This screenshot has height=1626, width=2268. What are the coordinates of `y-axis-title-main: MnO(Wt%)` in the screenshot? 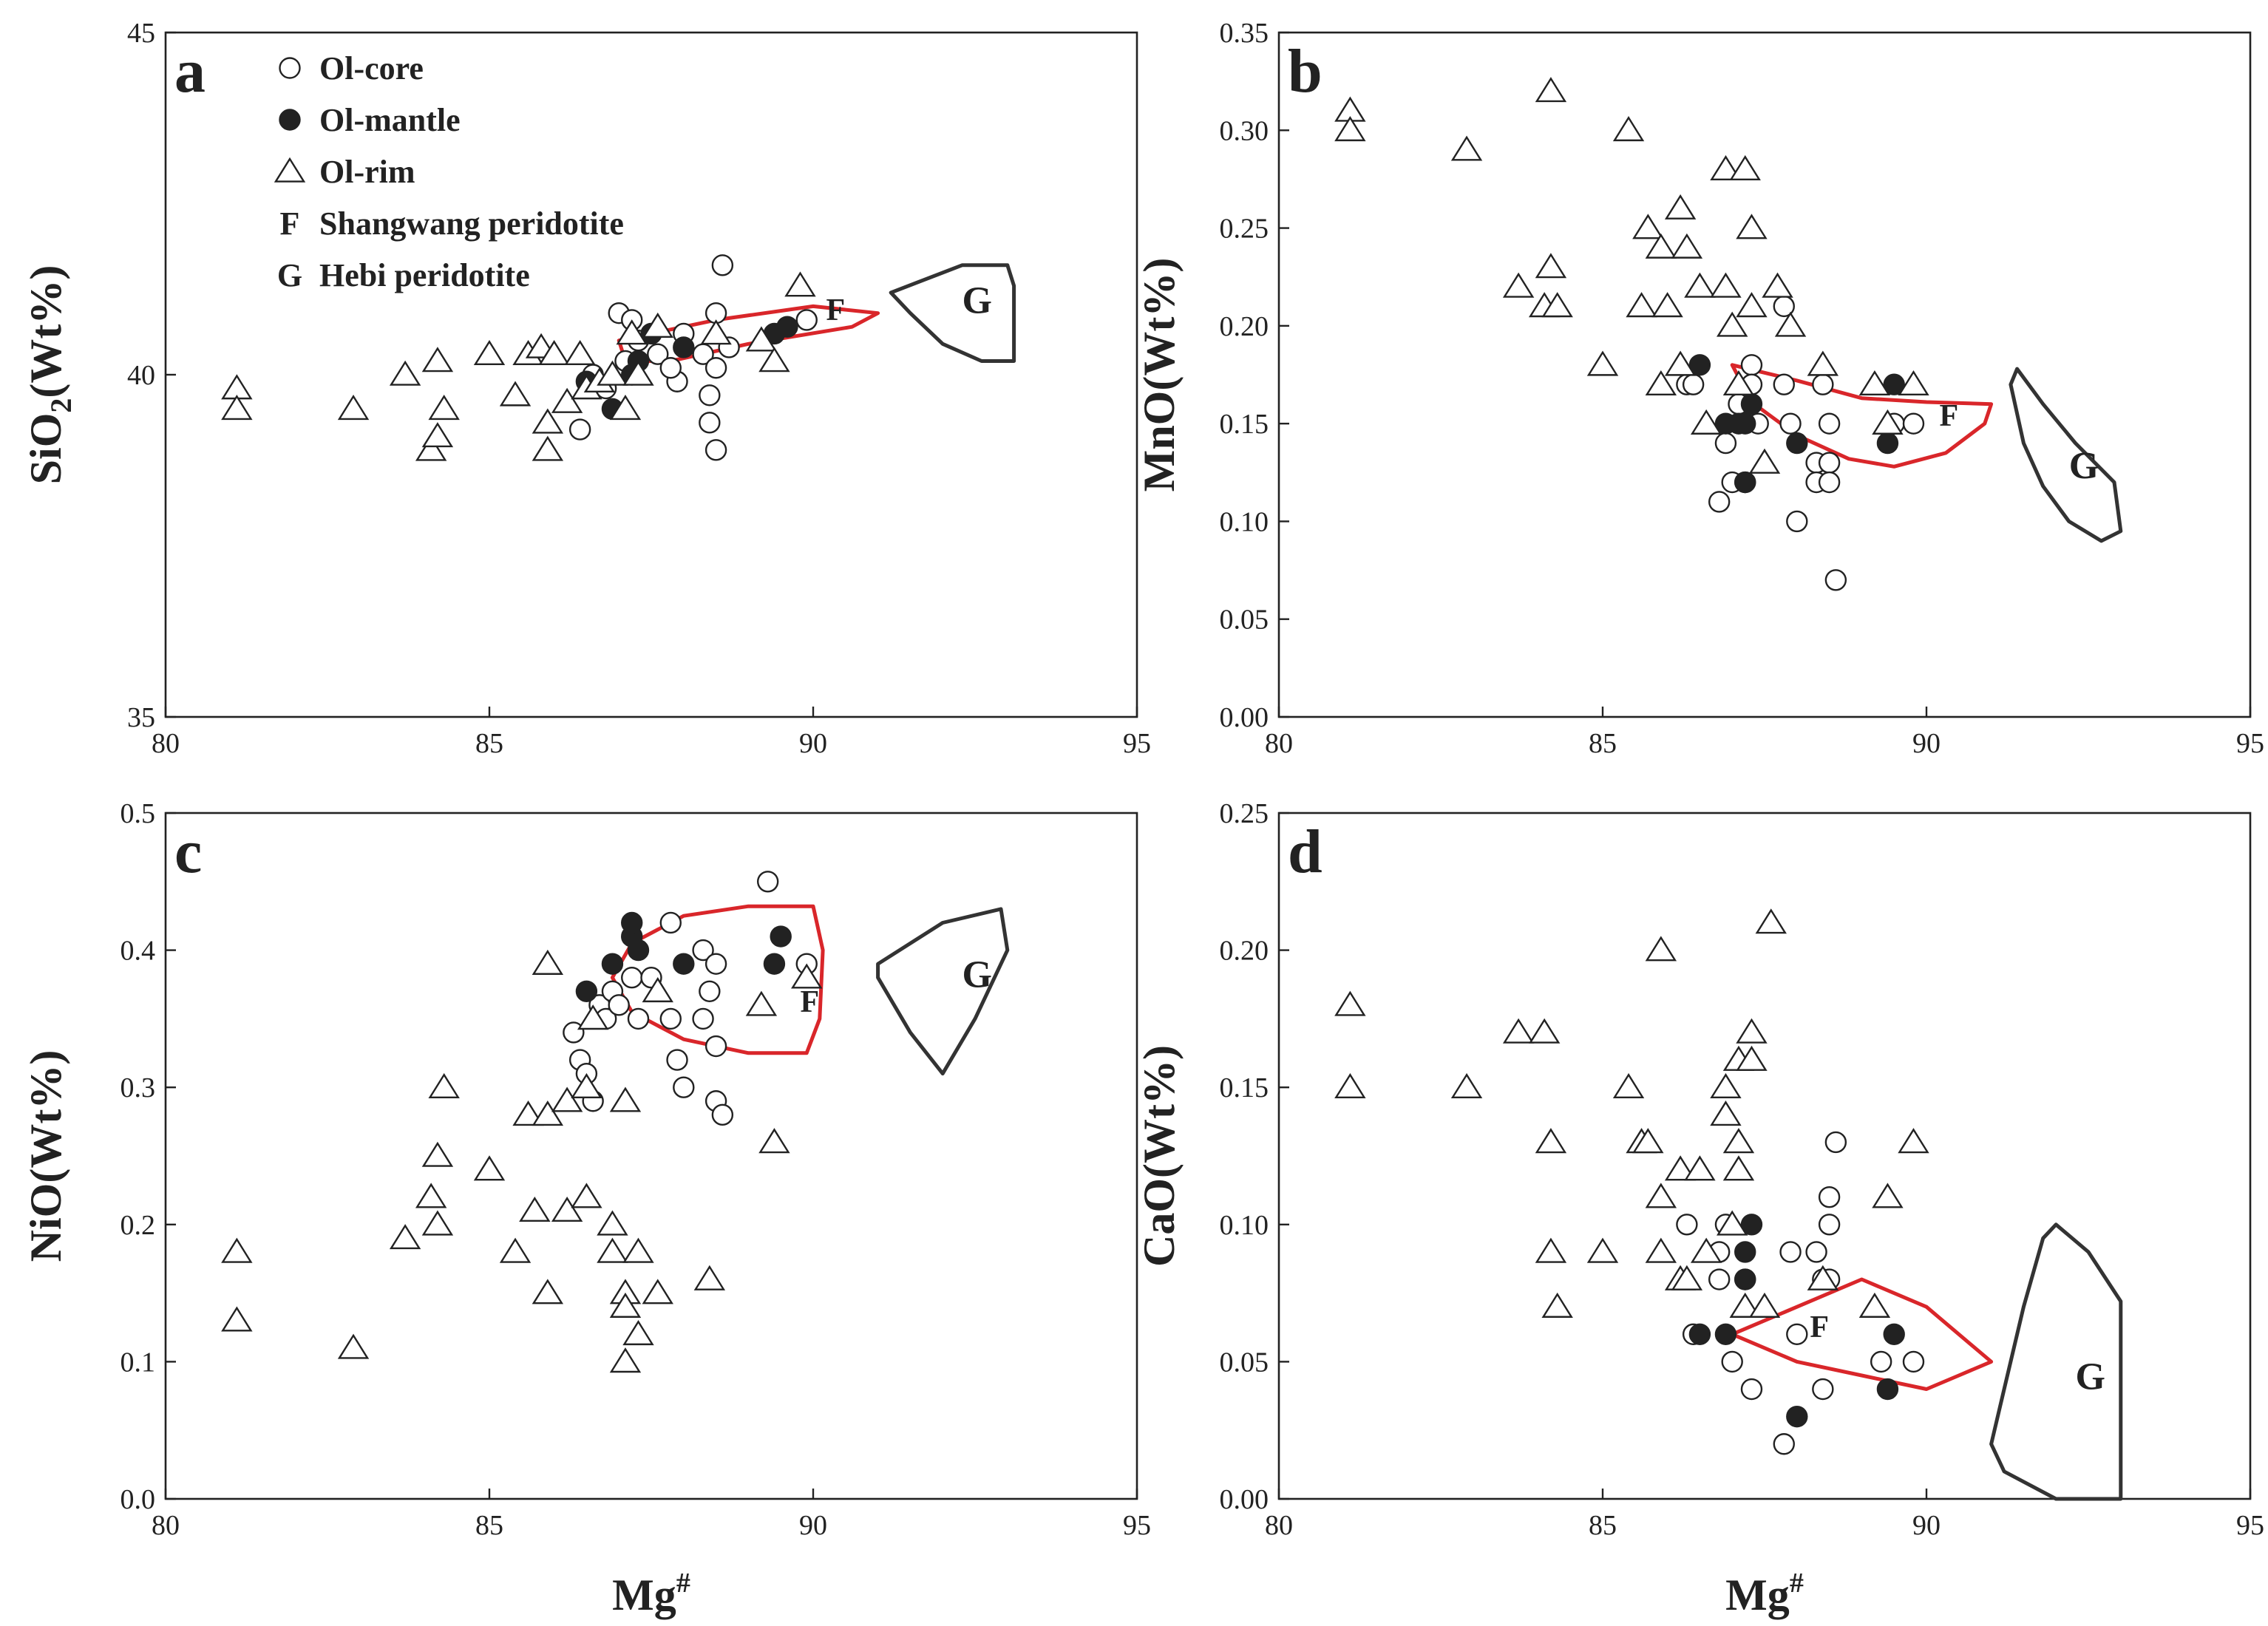 It's located at (1160, 375).